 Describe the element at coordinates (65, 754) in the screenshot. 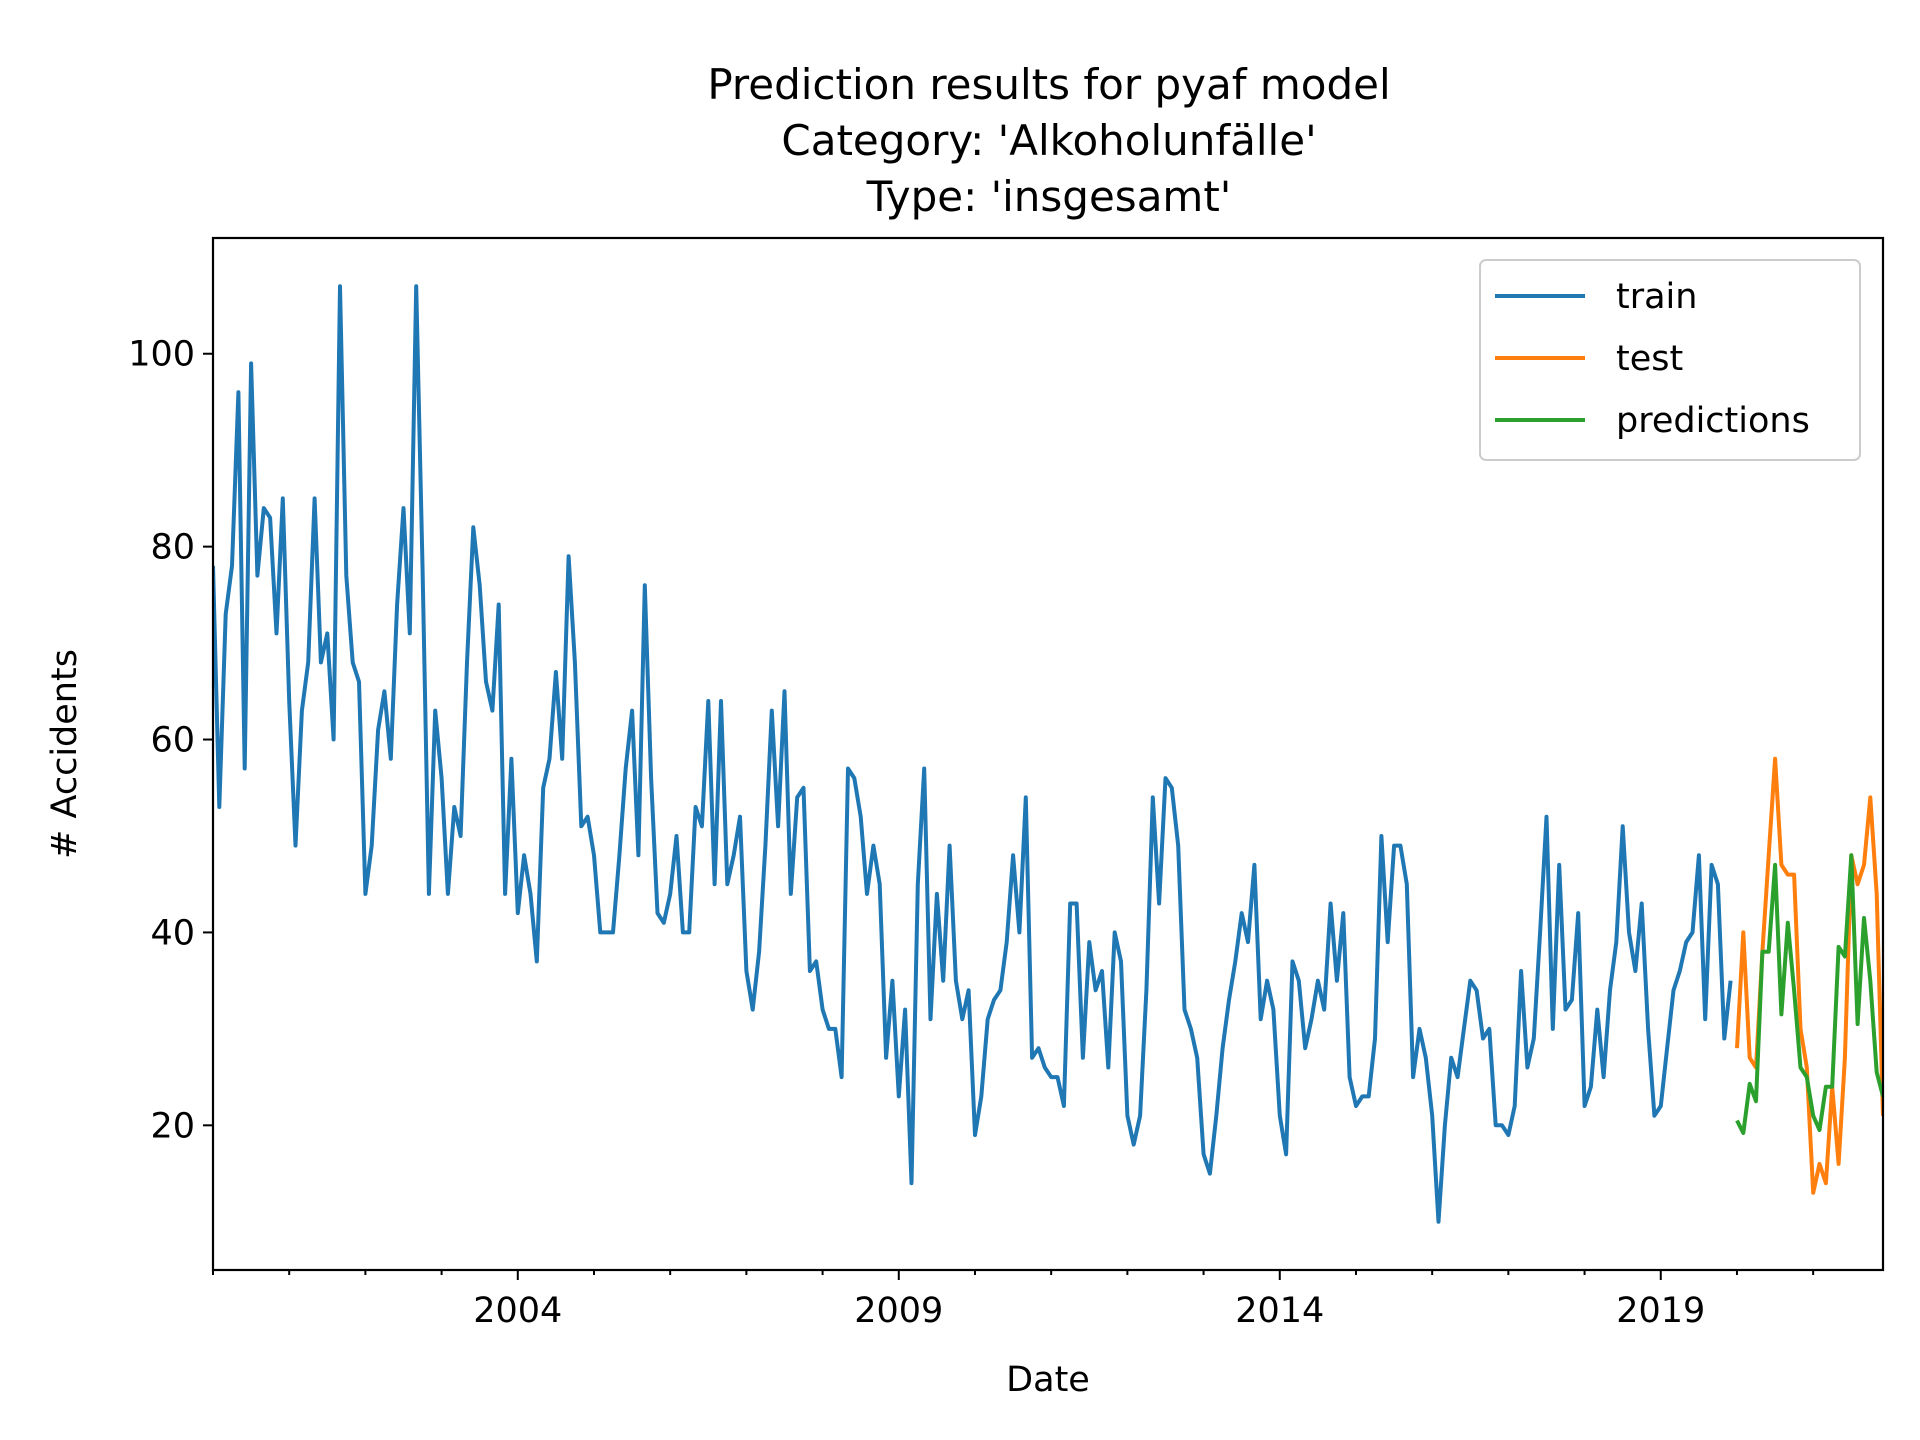

I see `y-axis-label: # Accidents` at that location.